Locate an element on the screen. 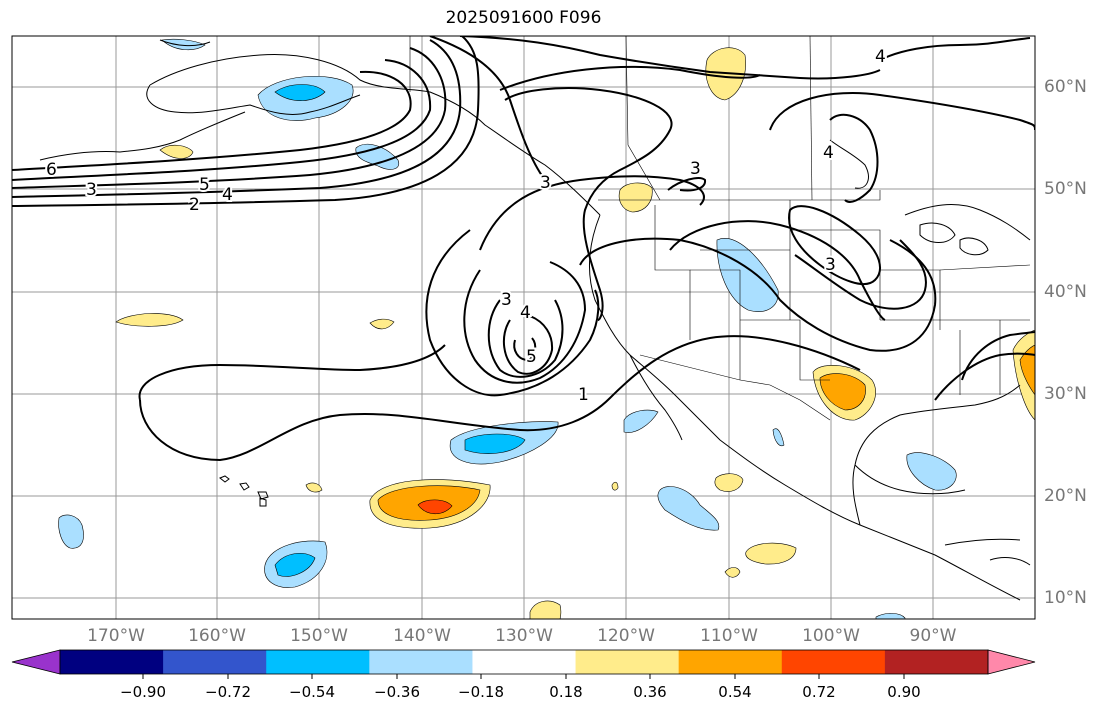 The width and height of the screenshot is (1105, 712). colorbar-tick-label: −0.90 is located at coordinates (143, 692).